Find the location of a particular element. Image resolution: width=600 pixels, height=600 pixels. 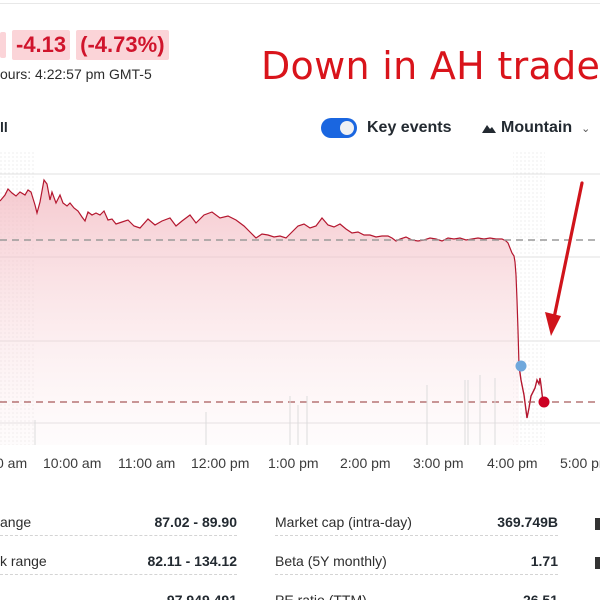

stat-label: PE ratio (TTM) is located at coordinates (321, 595).